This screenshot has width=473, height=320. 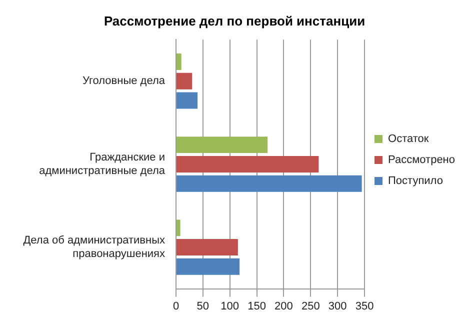 What do you see at coordinates (124, 81) in the screenshot?
I see `y-tick-label: Уголовные дела` at bounding box center [124, 81].